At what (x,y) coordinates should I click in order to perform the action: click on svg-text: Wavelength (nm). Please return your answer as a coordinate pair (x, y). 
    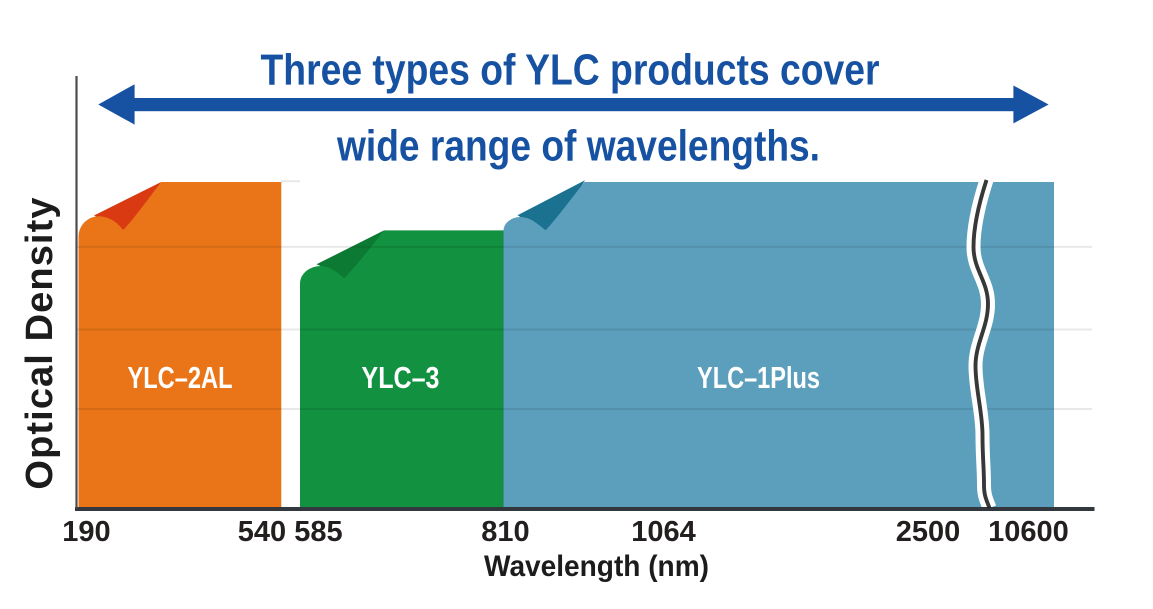
    Looking at the image, I should click on (596, 566).